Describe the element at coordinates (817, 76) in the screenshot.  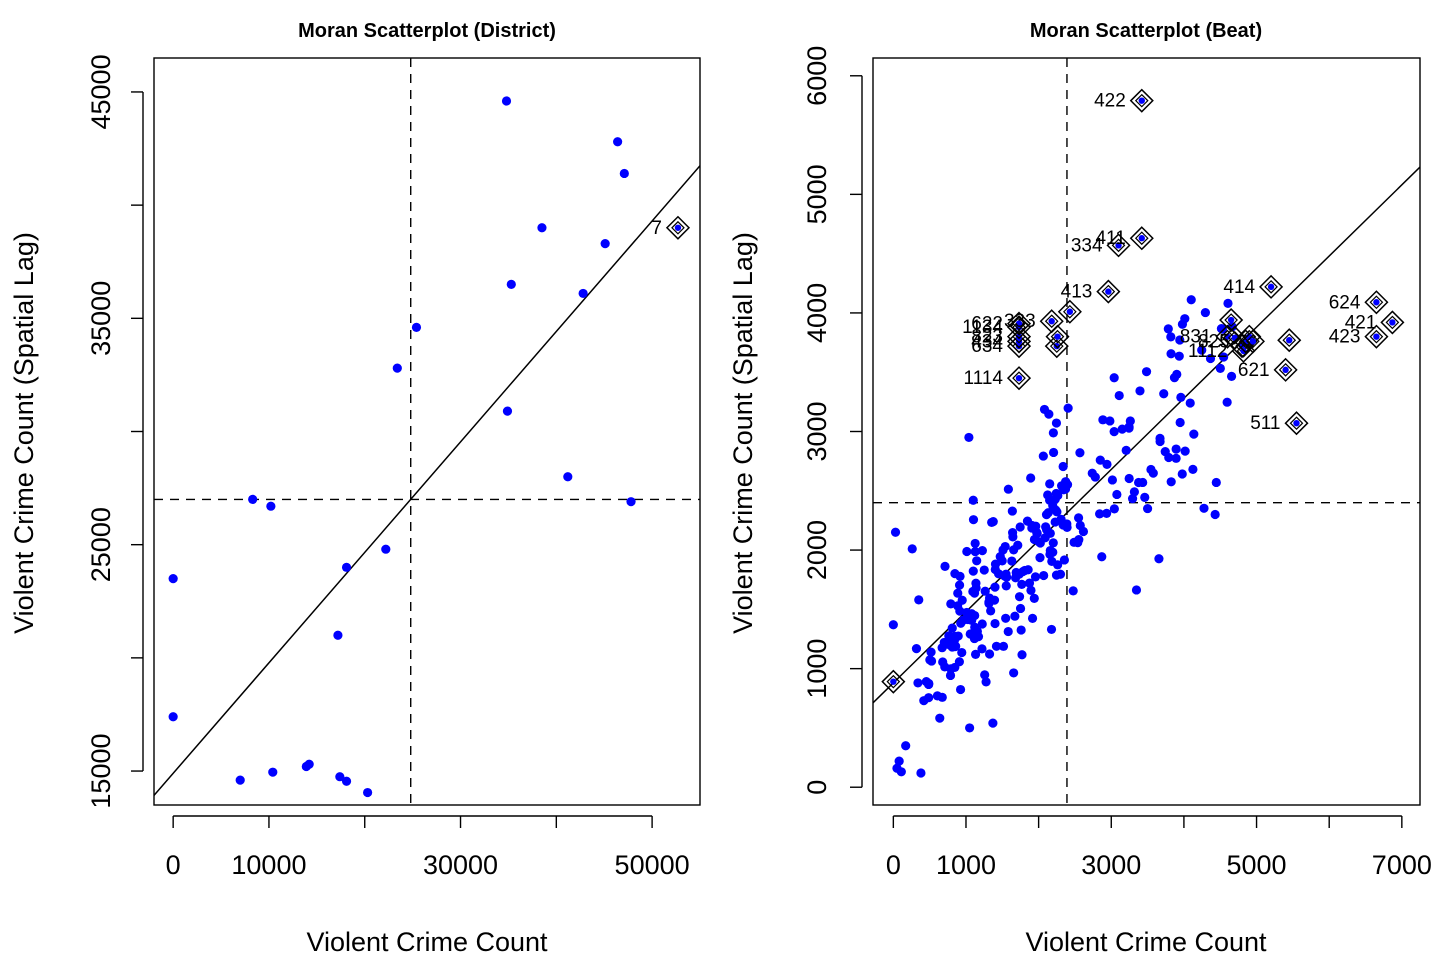
I see `beat-y-tick-label: 6000` at that location.